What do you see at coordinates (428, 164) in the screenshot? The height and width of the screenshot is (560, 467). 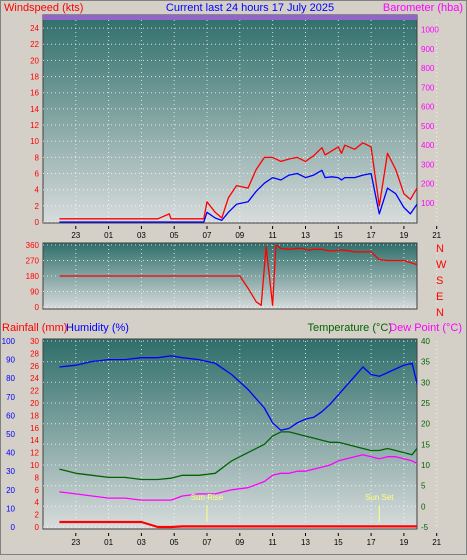 I see `barometer-ytick-label-2: 300` at bounding box center [428, 164].